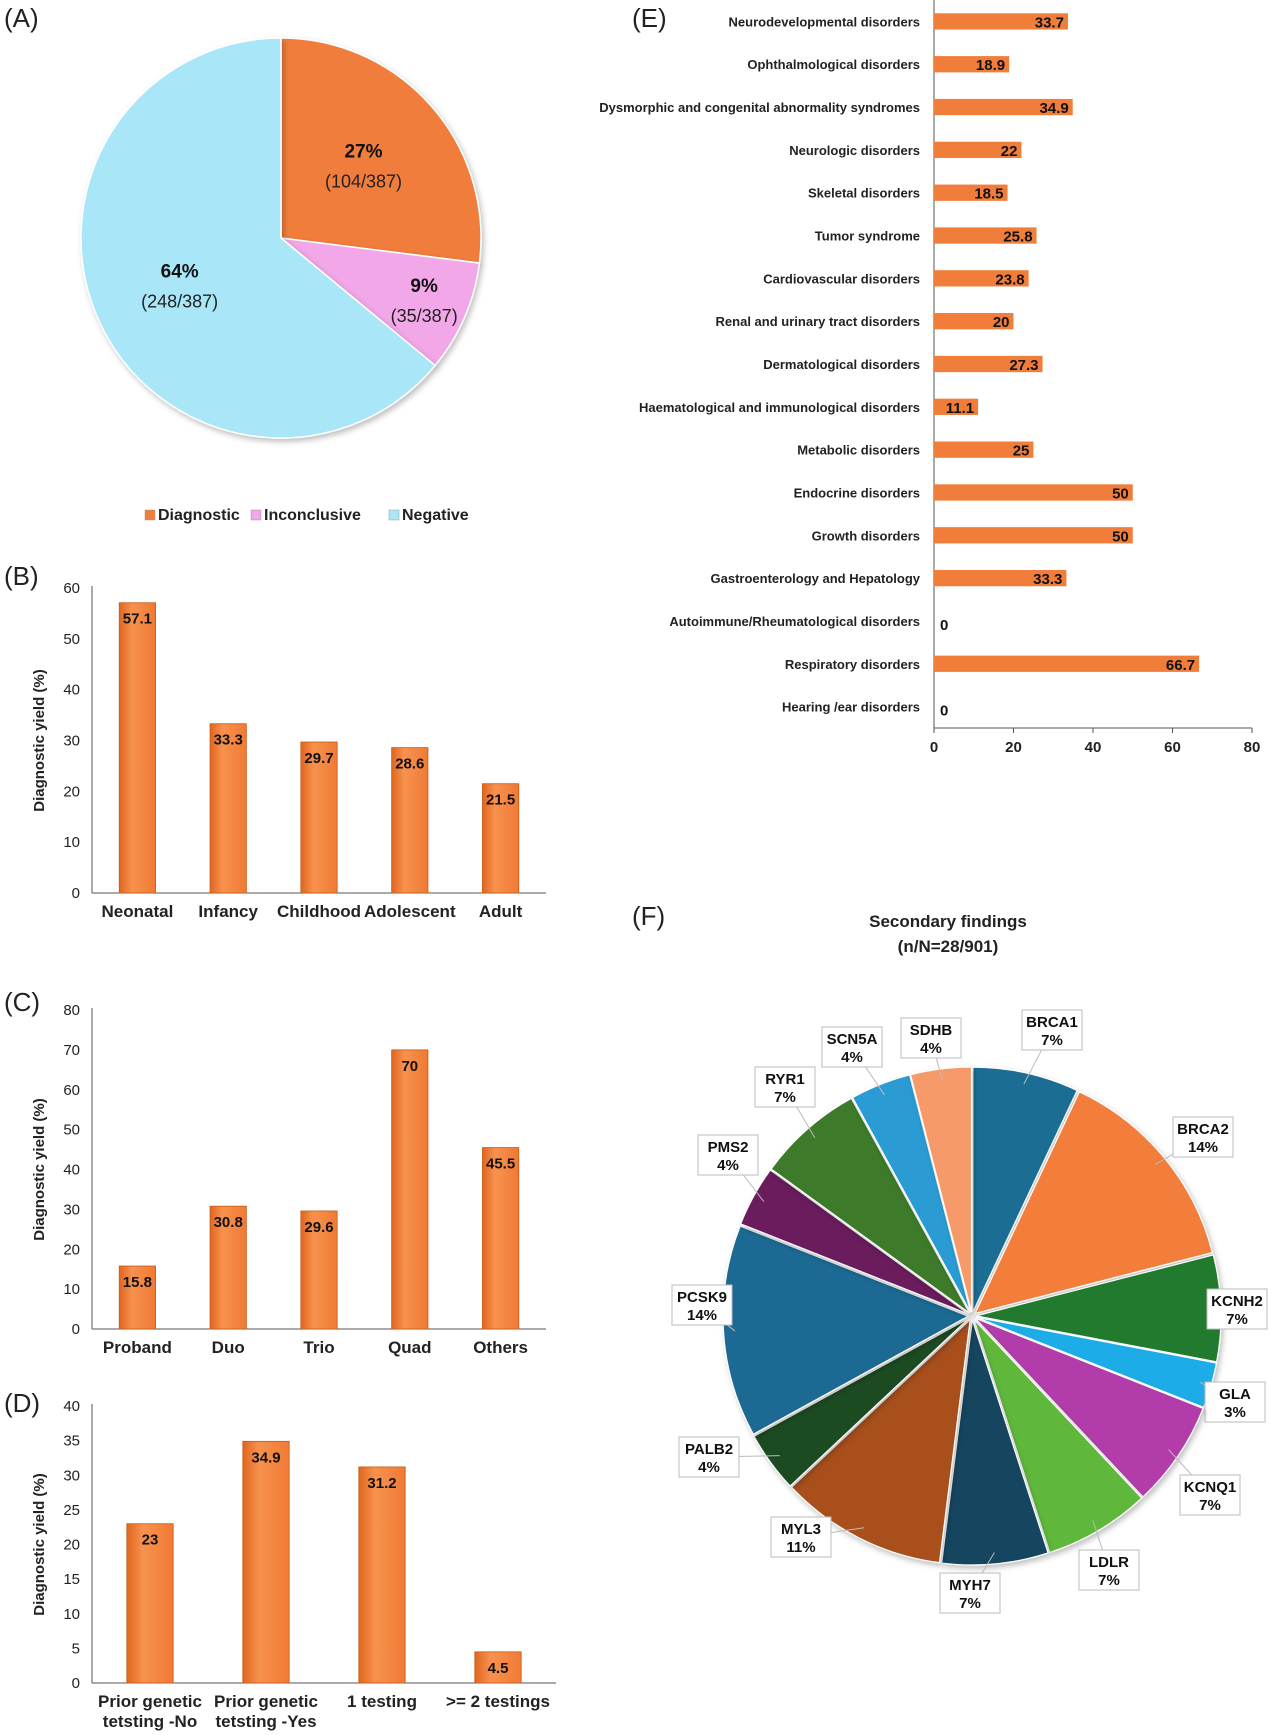 The image size is (1275, 1735). Describe the element at coordinates (256, 515) in the screenshot. I see `legend-swatch-inconclusive` at that location.